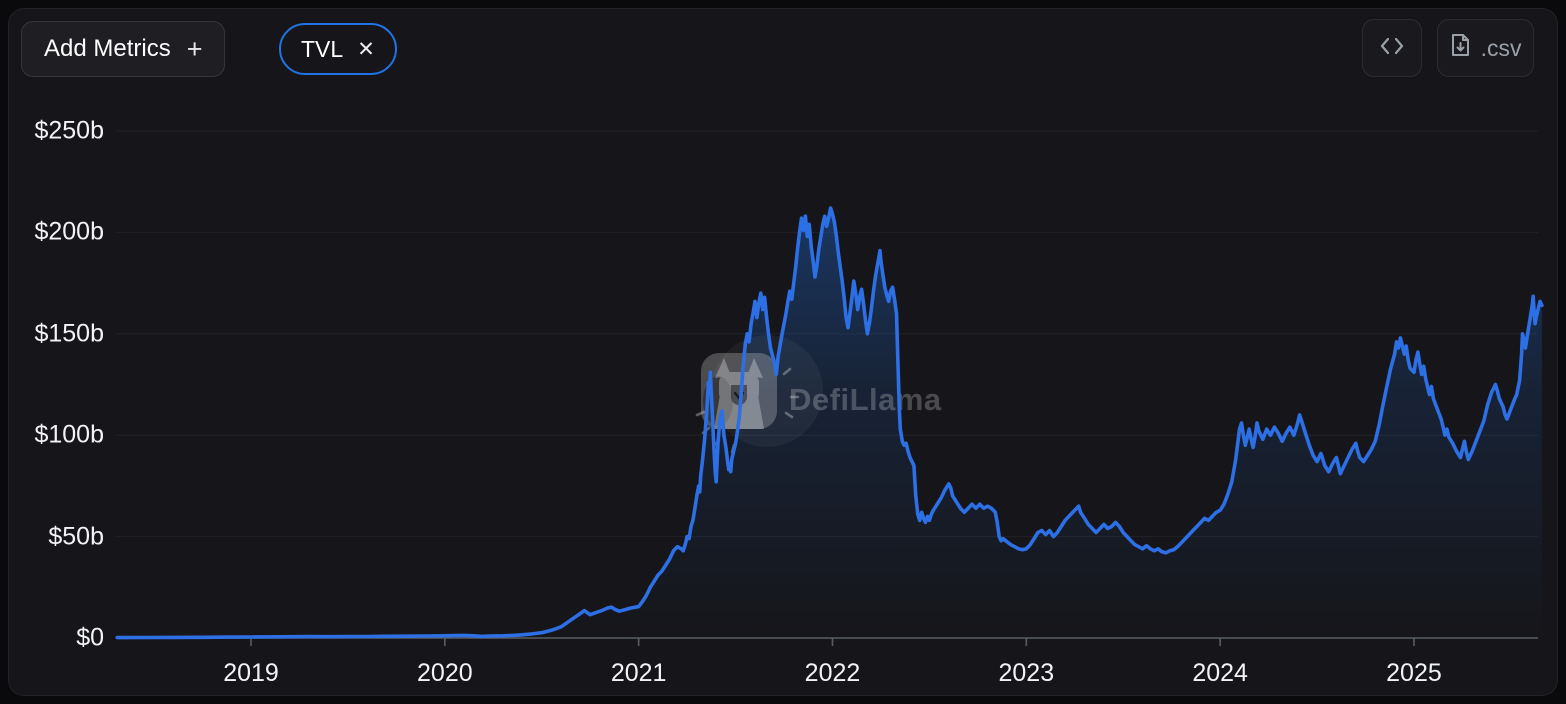 The height and width of the screenshot is (704, 1566). What do you see at coordinates (322, 48) in the screenshot?
I see `tvl-chip-label: TVL` at bounding box center [322, 48].